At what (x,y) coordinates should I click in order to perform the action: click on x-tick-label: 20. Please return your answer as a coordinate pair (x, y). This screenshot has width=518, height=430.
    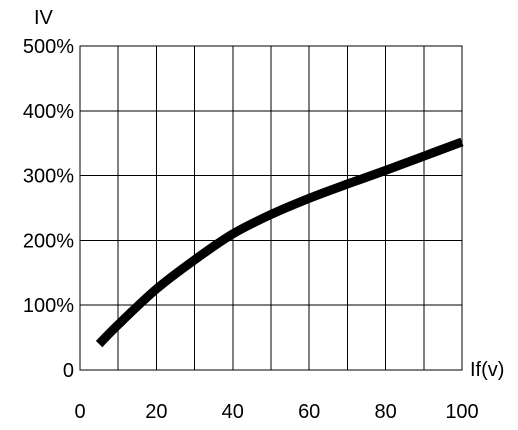
    Looking at the image, I should click on (156, 412).